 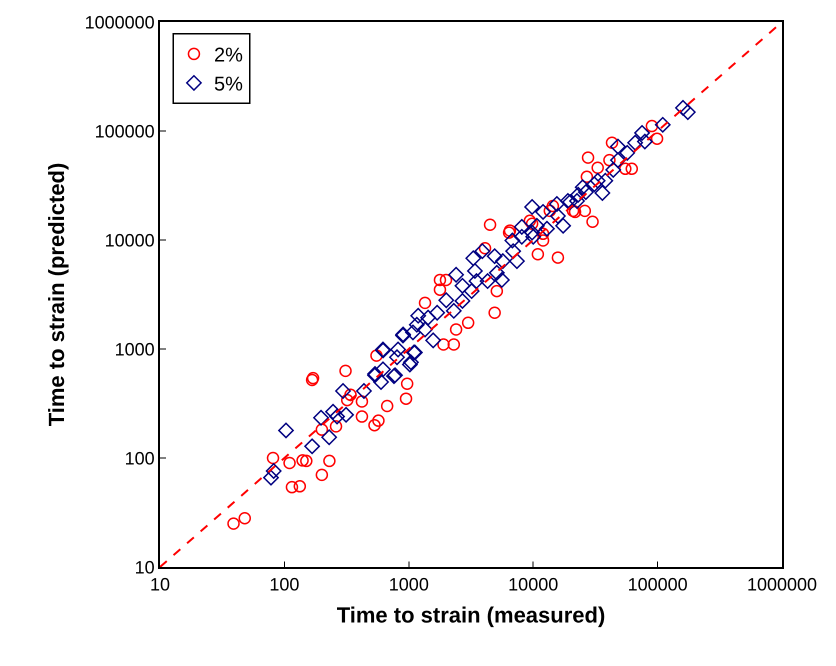 I want to click on y-tick-label: 10000, so click(x=129, y=240).